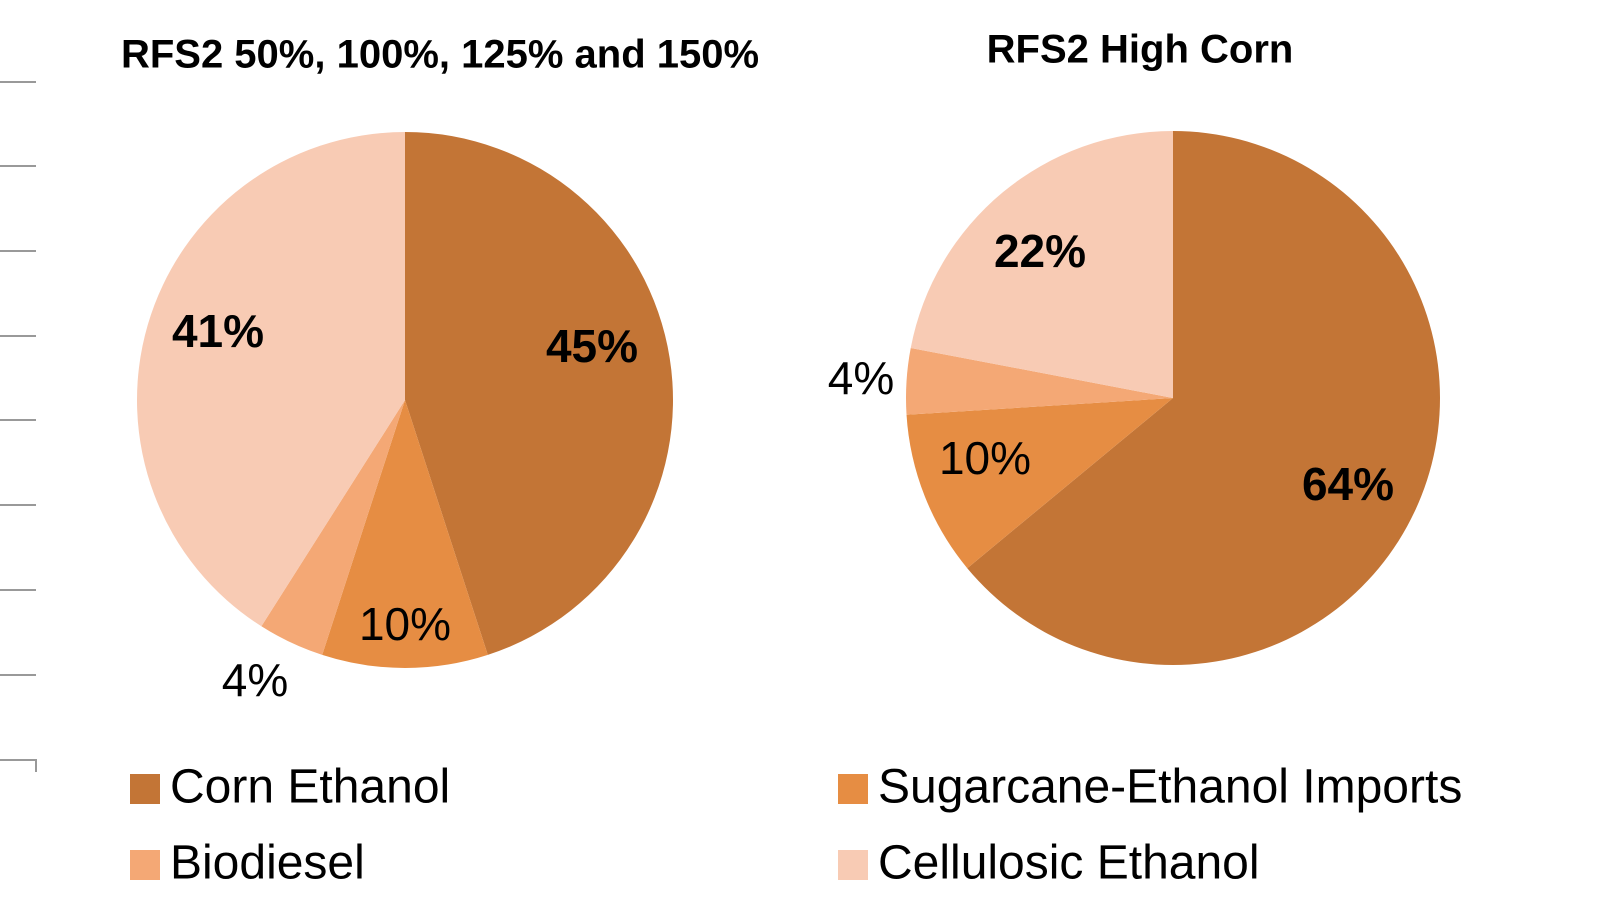 This screenshot has width=1597, height=909. What do you see at coordinates (1040, 251) in the screenshot?
I see `data-label: 22%` at bounding box center [1040, 251].